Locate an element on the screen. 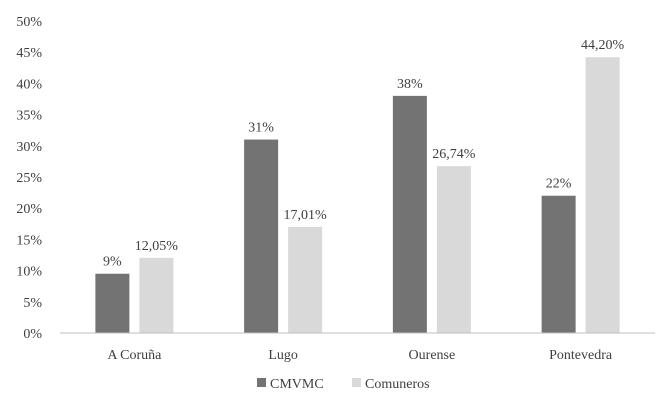 Image resolution: width=661 pixels, height=396 pixels. y-axis: 0% 5% 10% 15% 20% 25% 30% 35% 40% 45% 50% is located at coordinates (29, 178).